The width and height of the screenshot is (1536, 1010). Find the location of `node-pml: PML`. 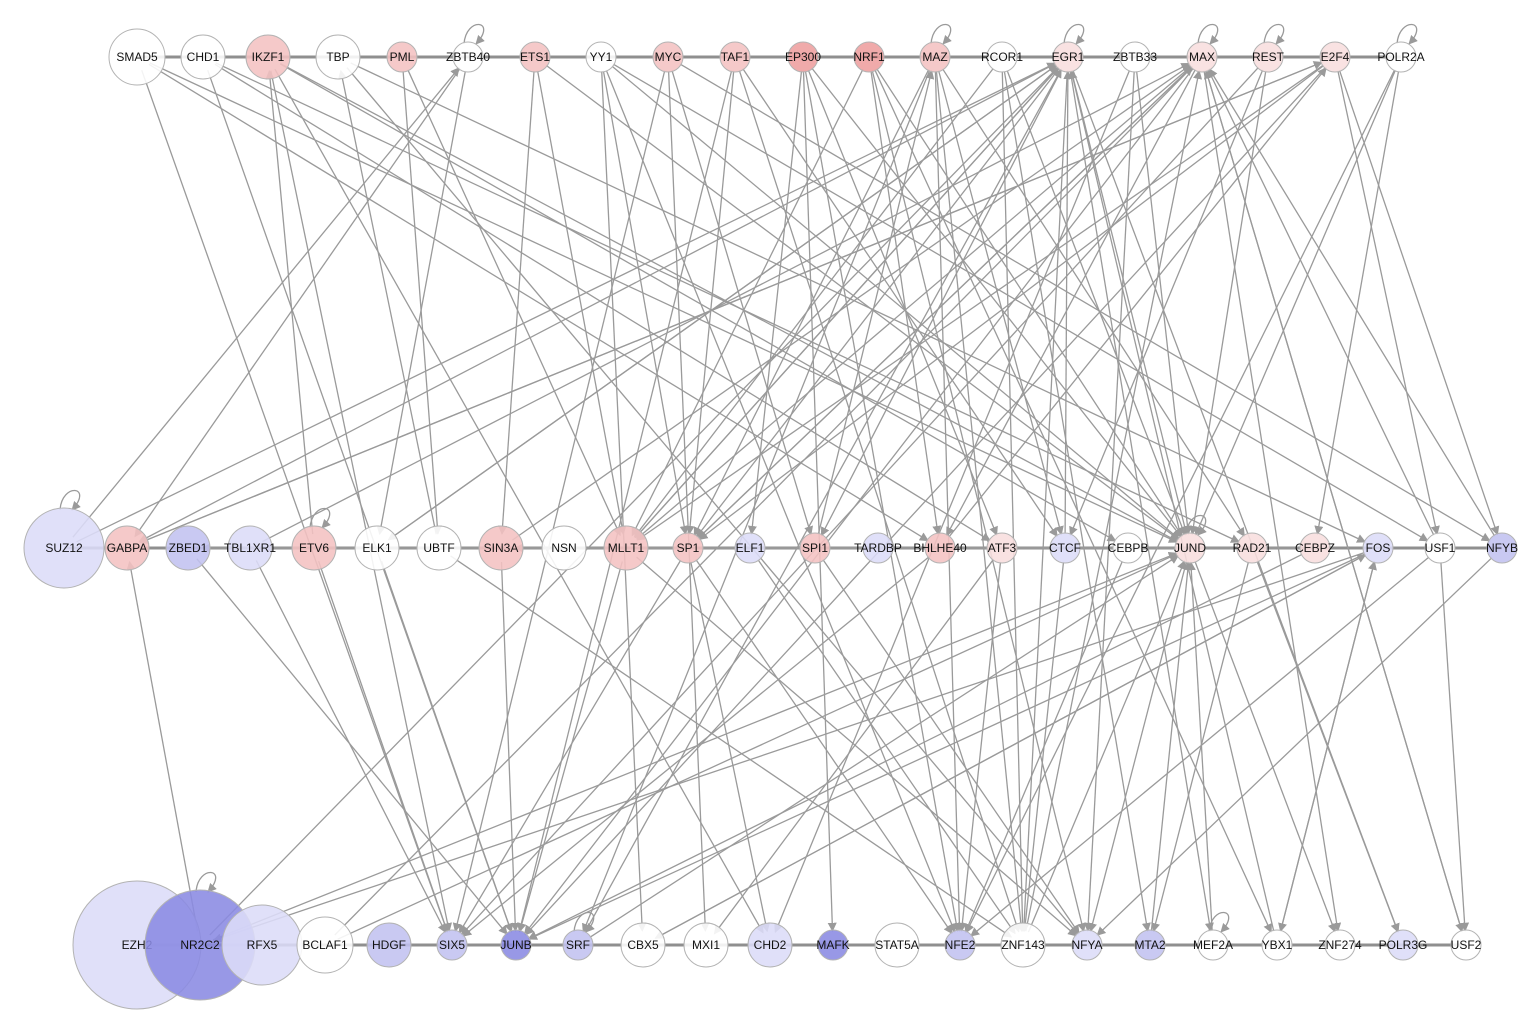

node-pml: PML is located at coordinates (402, 57).